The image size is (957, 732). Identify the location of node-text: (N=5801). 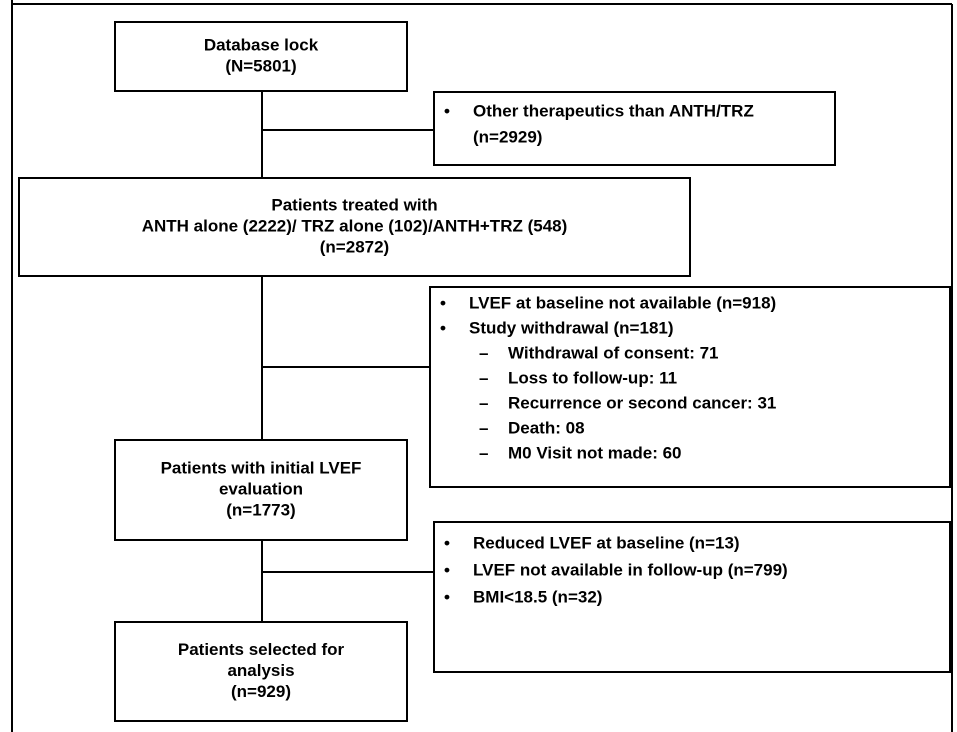
(260, 65).